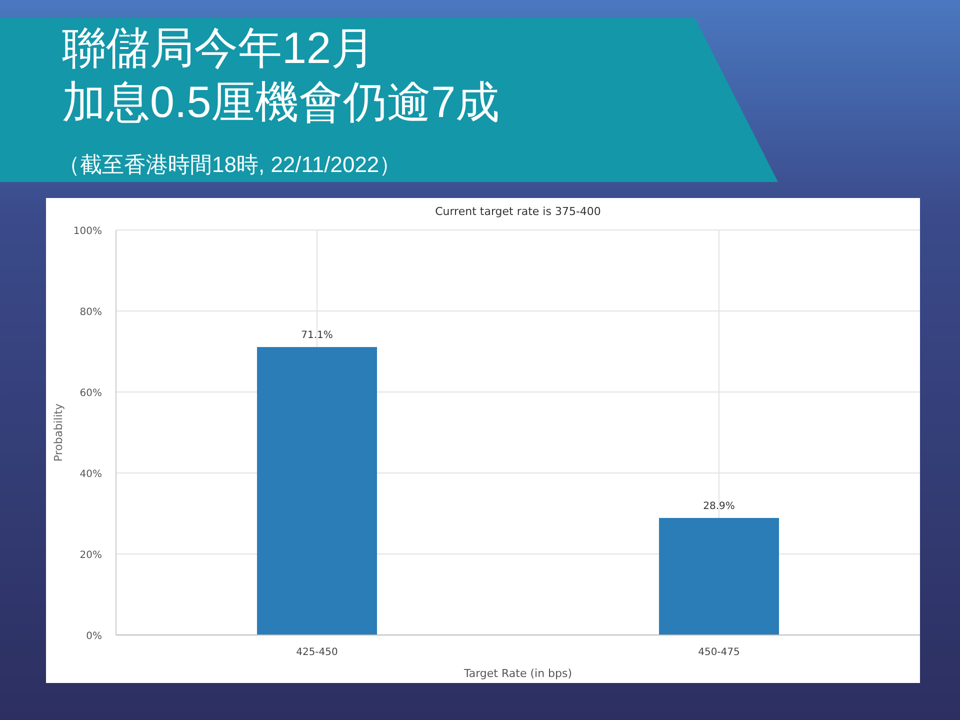 Image resolution: width=960 pixels, height=720 pixels. What do you see at coordinates (91, 474) in the screenshot?
I see `y-tick-label: 40%` at bounding box center [91, 474].